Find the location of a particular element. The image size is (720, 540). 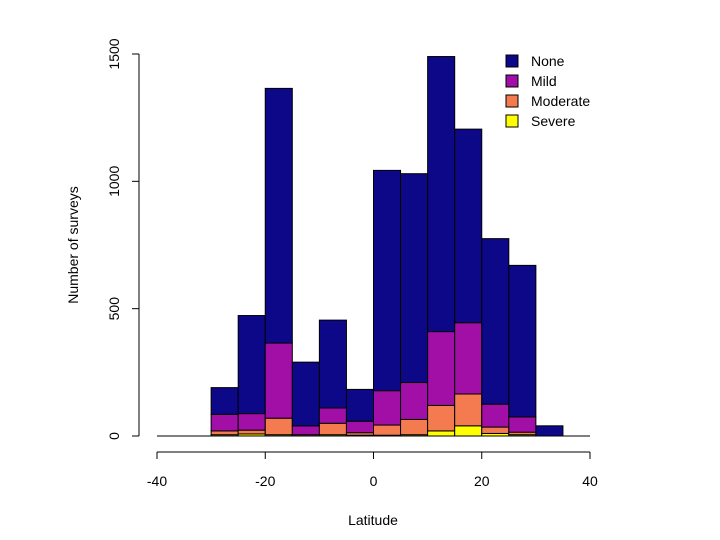

y-tick-label: 0 is located at coordinates (114, 436).